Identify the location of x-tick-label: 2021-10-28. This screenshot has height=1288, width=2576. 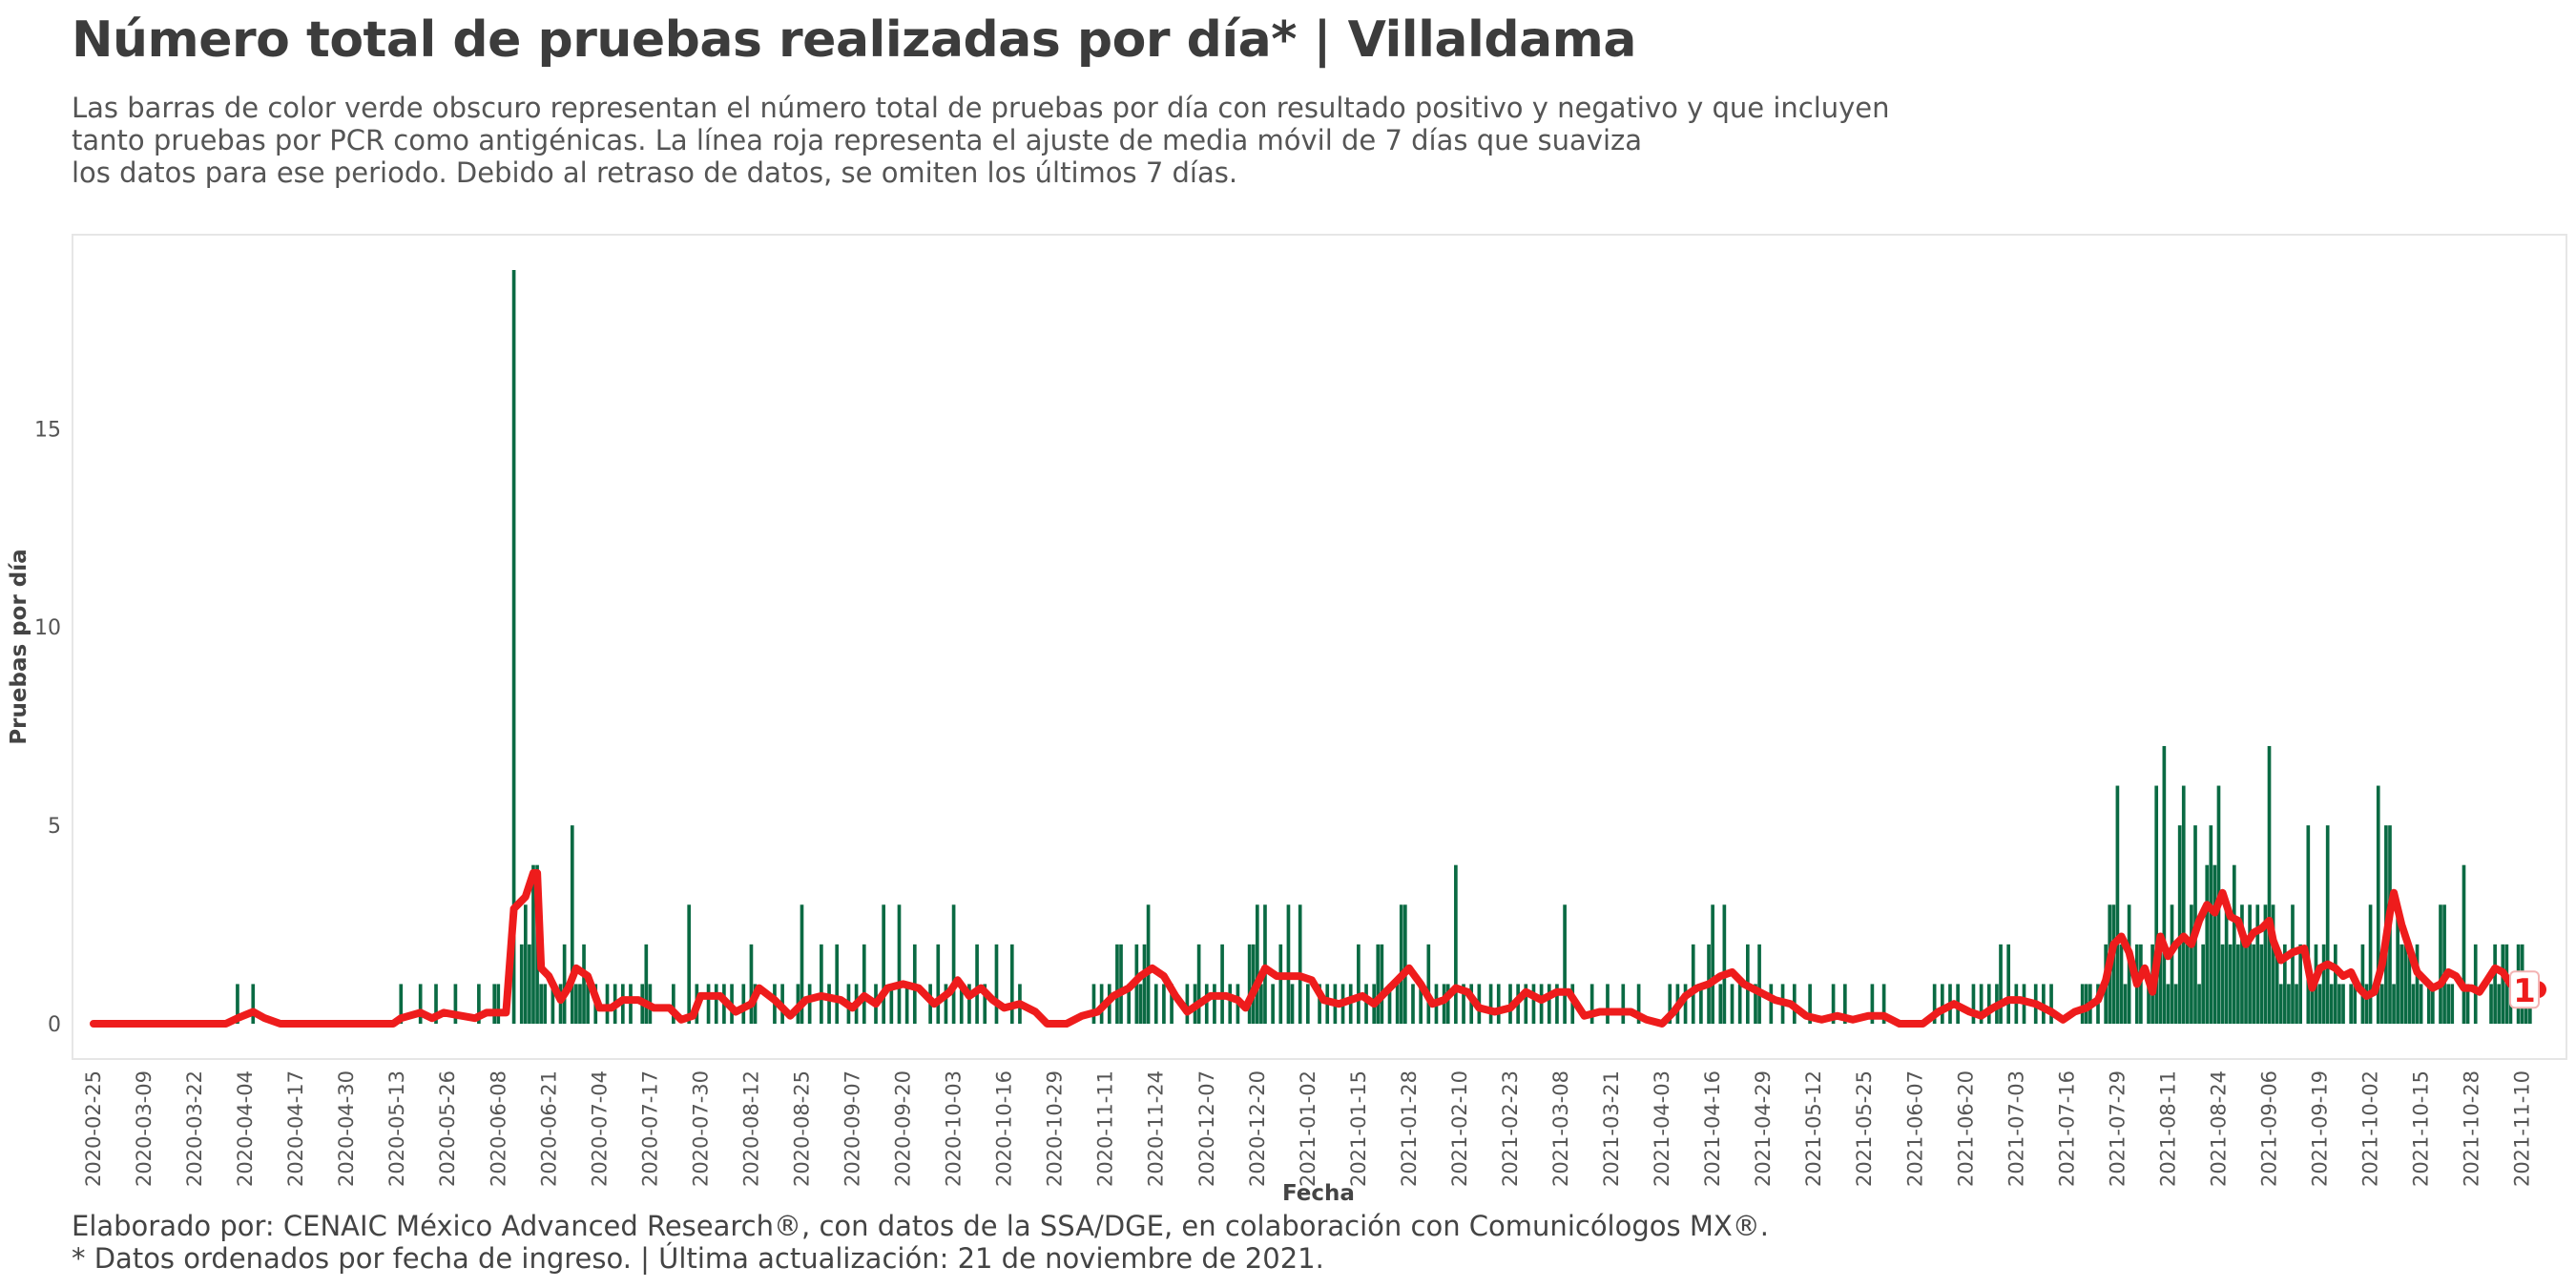
(2472, 1128).